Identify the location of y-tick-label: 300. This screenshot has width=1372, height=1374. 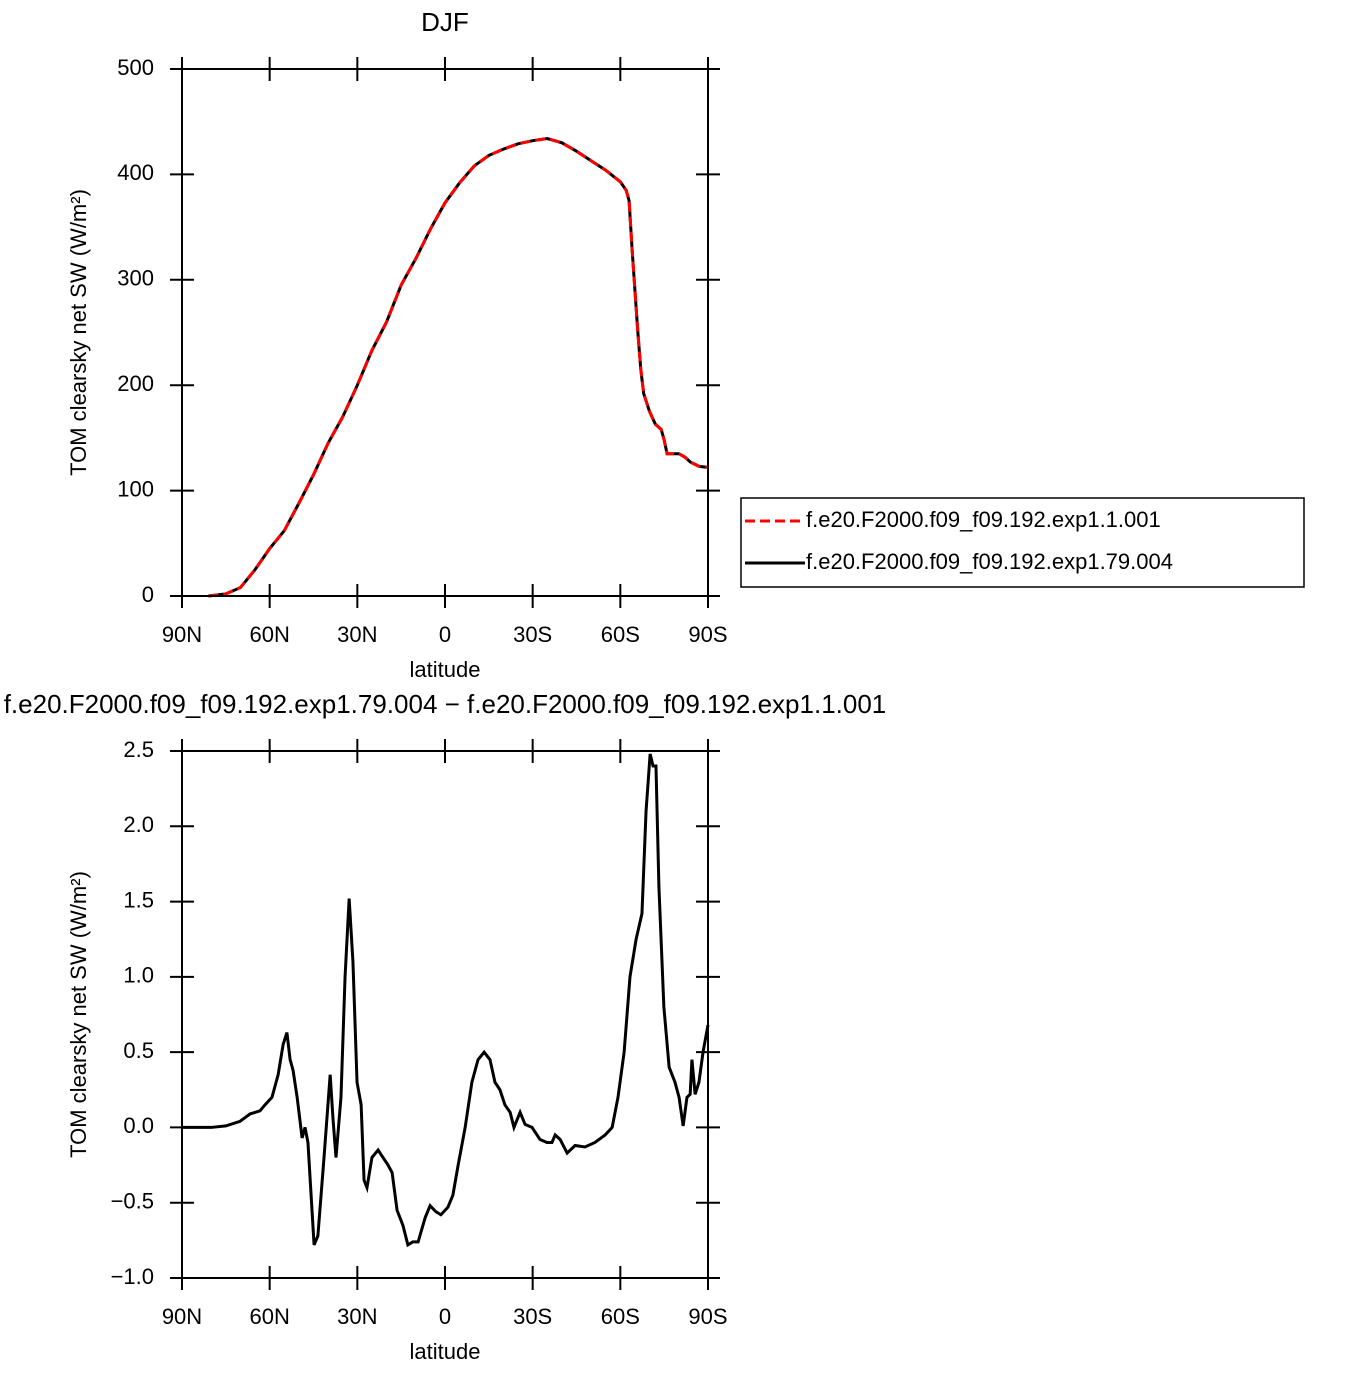
(135, 278).